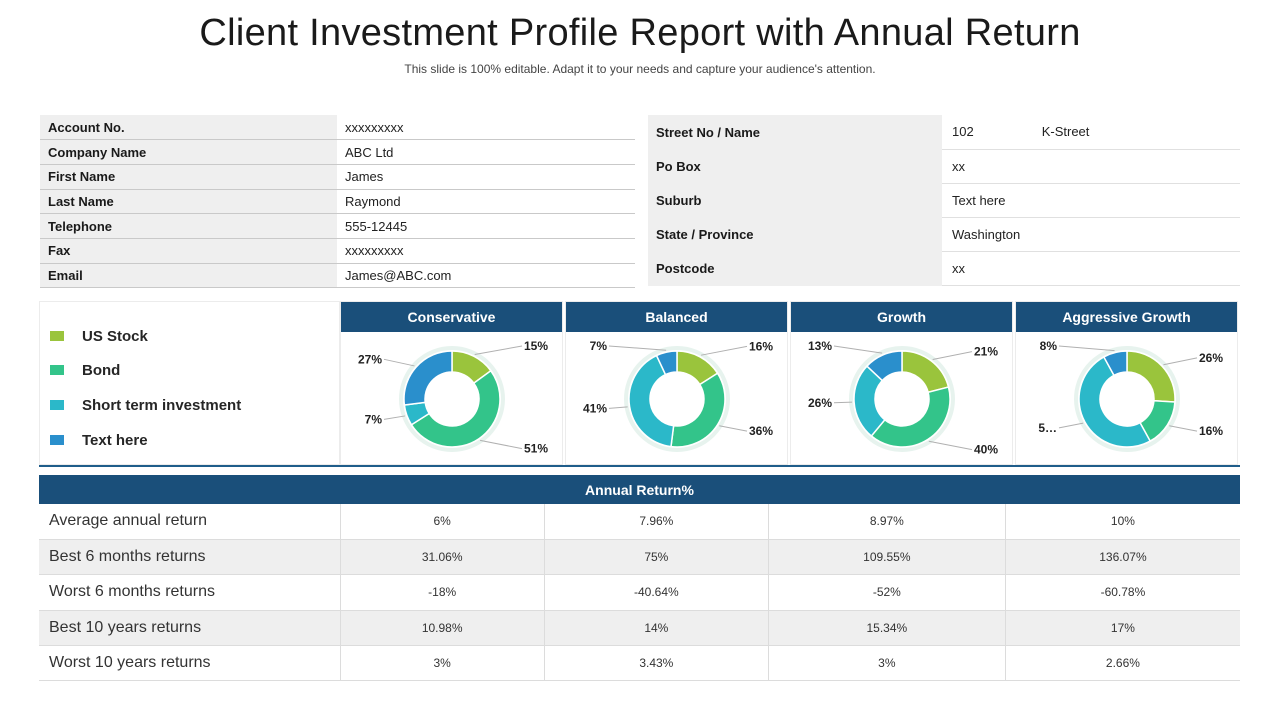 Image resolution: width=1280 pixels, height=720 pixels. I want to click on fax-value: xxxxxxxxx, so click(486, 251).